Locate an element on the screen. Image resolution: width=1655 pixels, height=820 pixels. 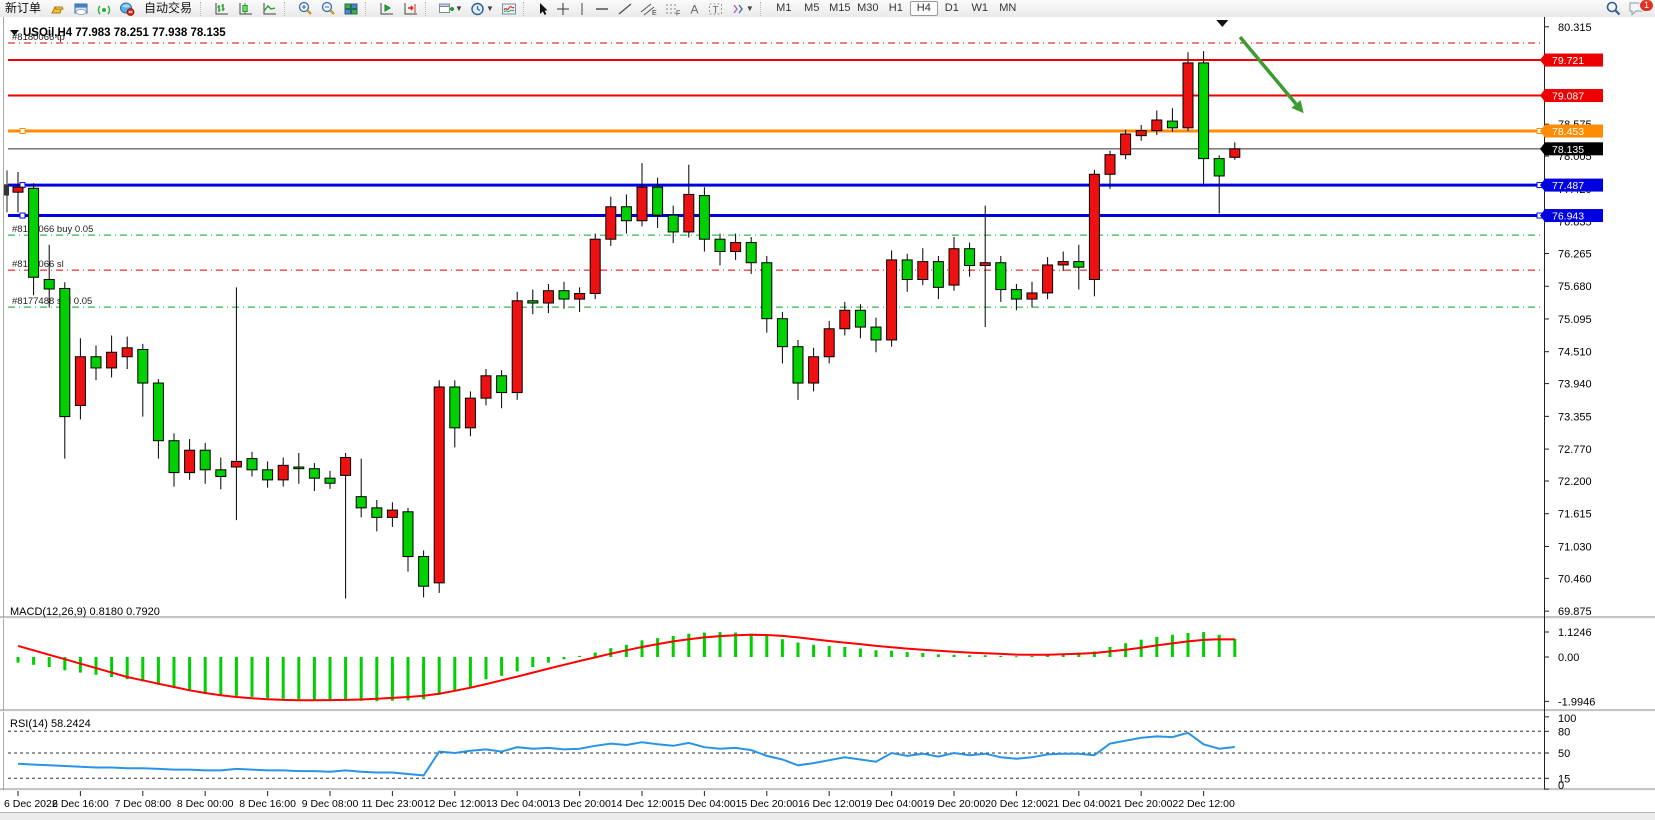
auto-trading-button: 自动交易 is located at coordinates (168, 9).